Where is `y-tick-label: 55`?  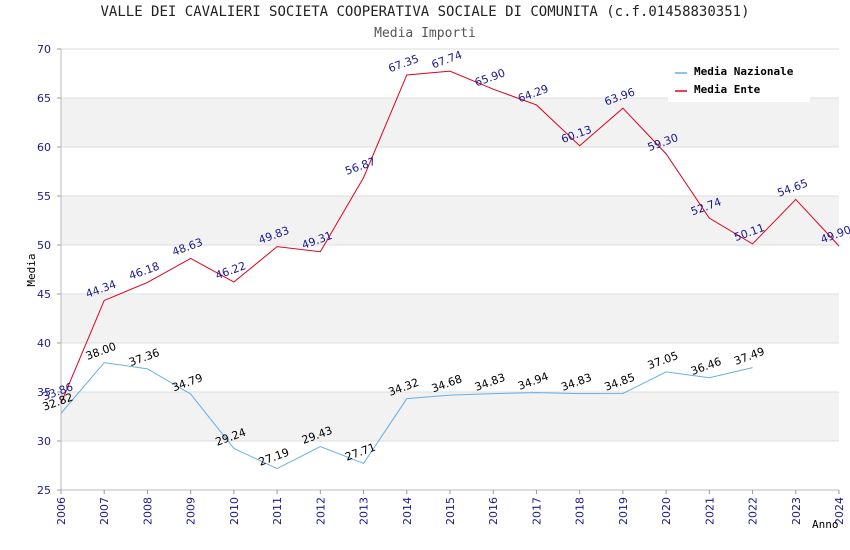 y-tick-label: 55 is located at coordinates (44, 196).